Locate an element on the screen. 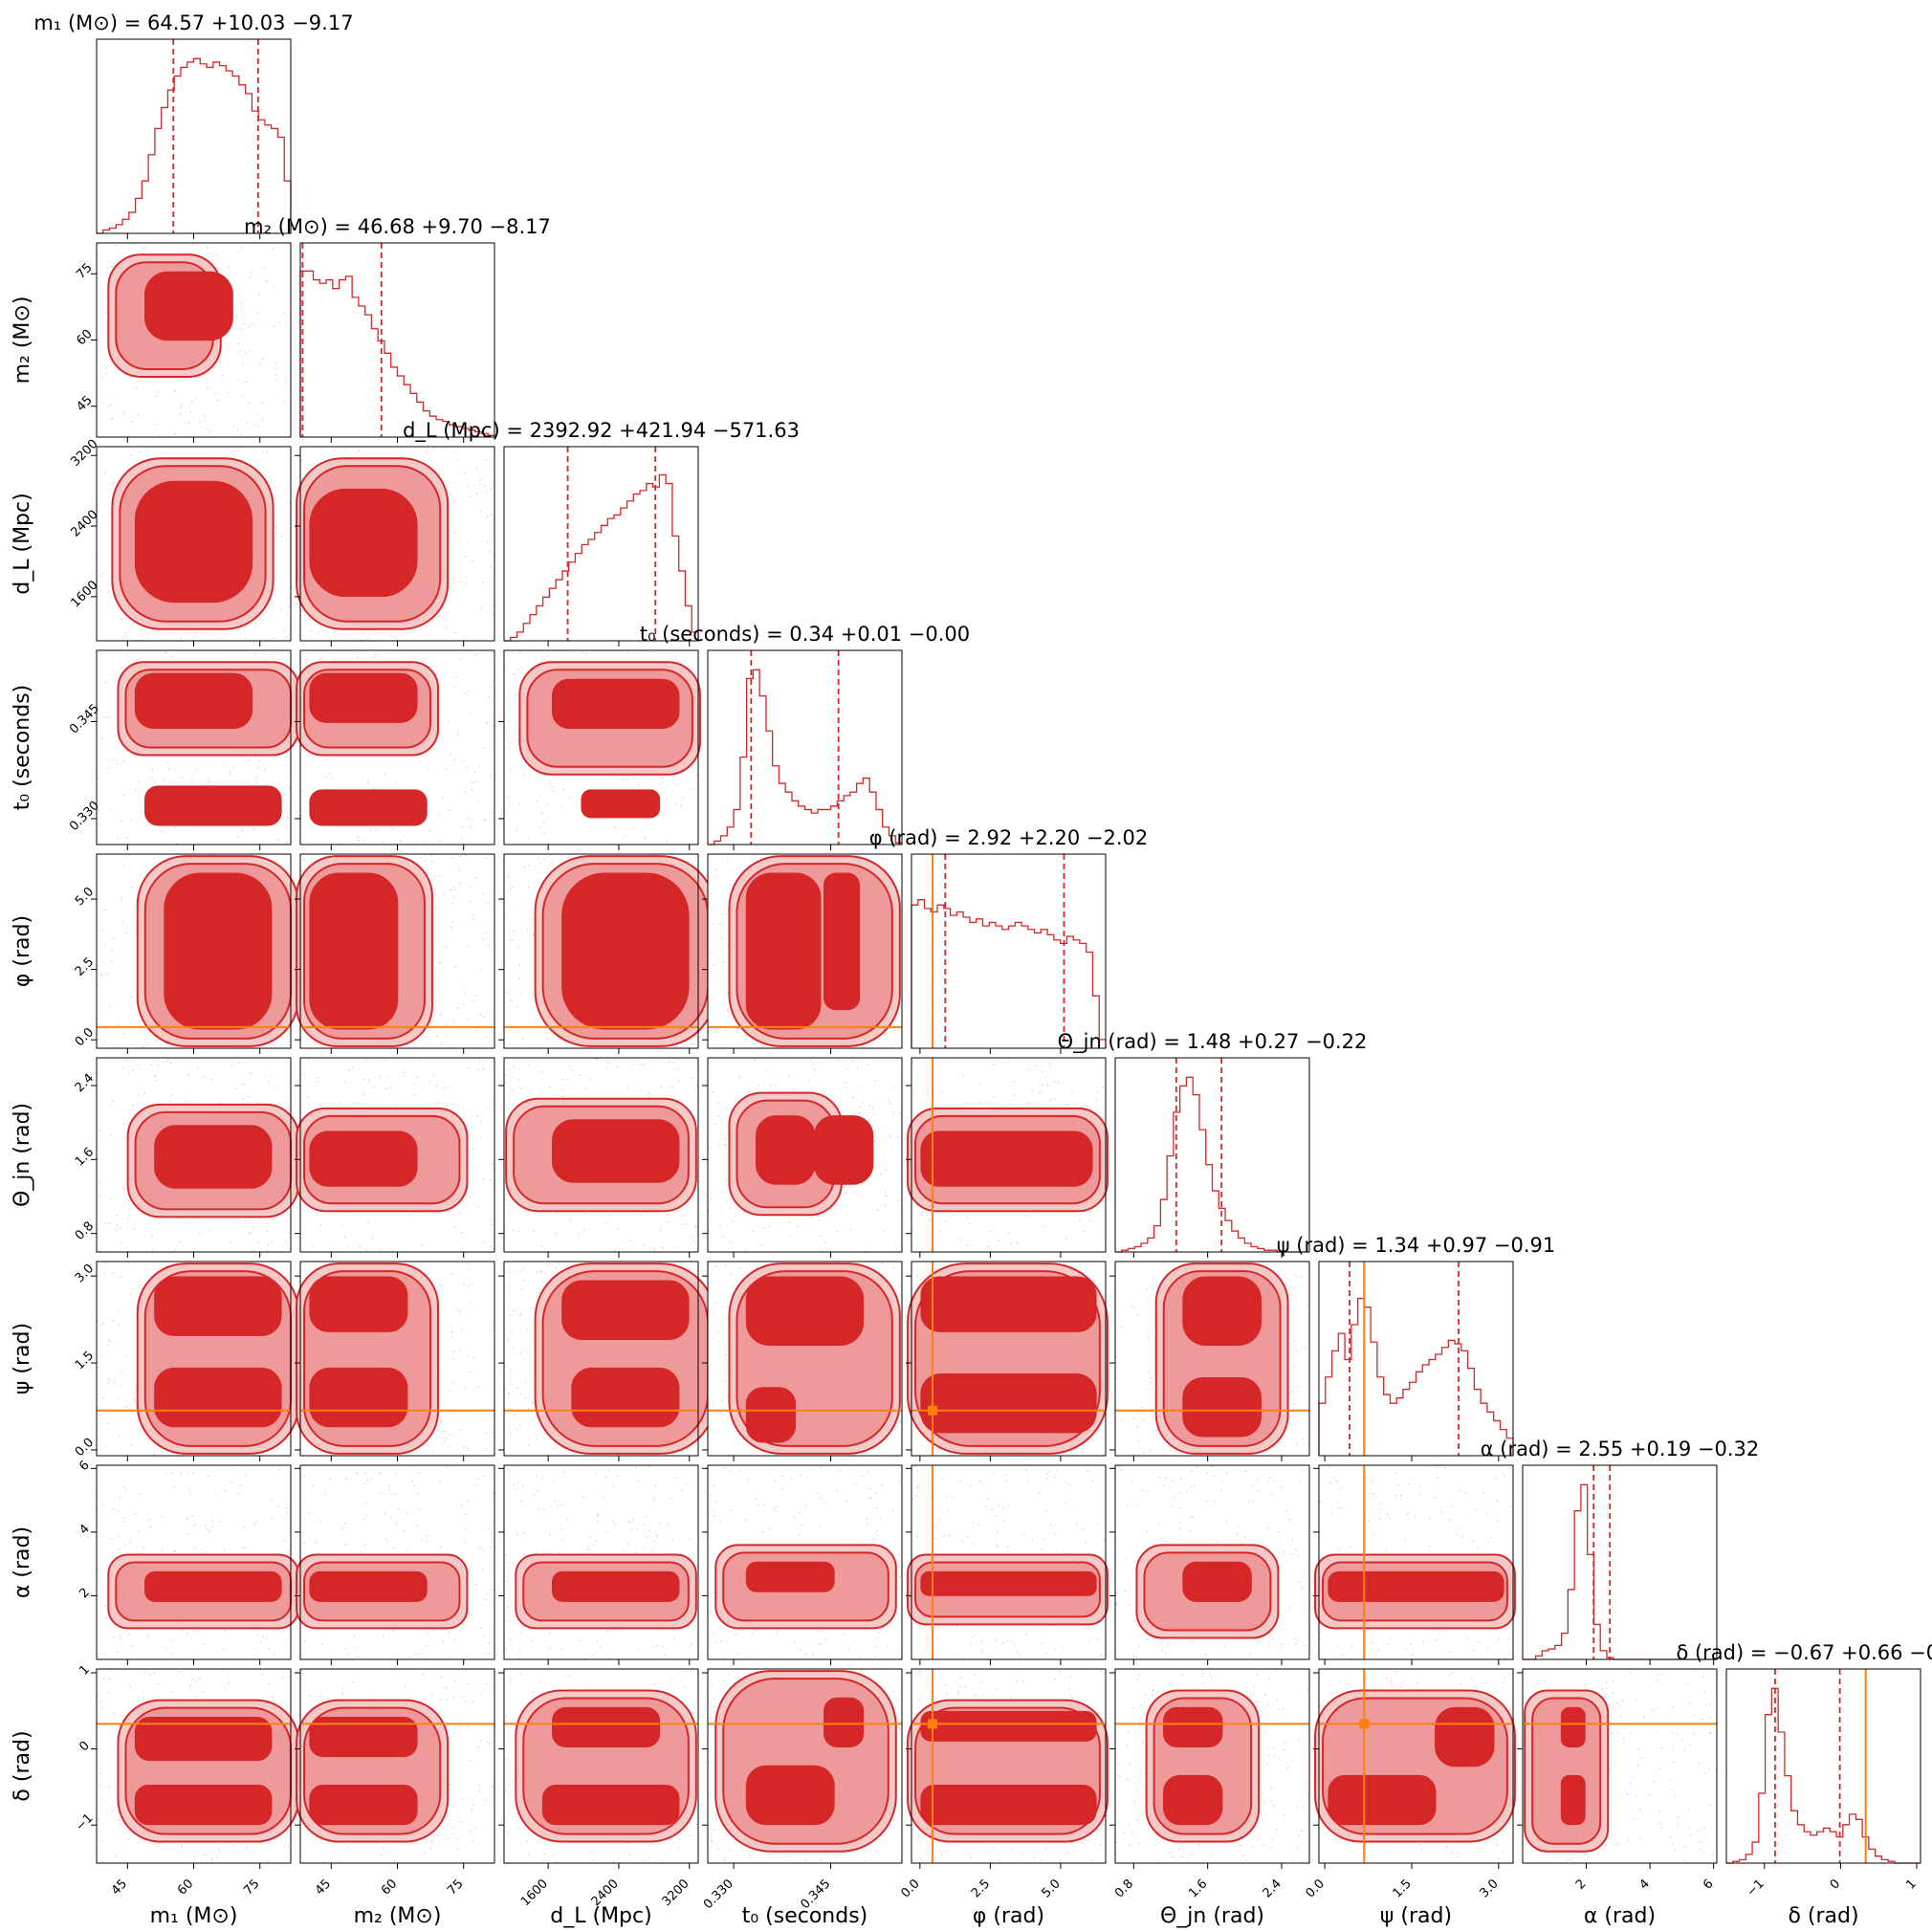  y-tick-label: 5.0 is located at coordinates (85, 897).